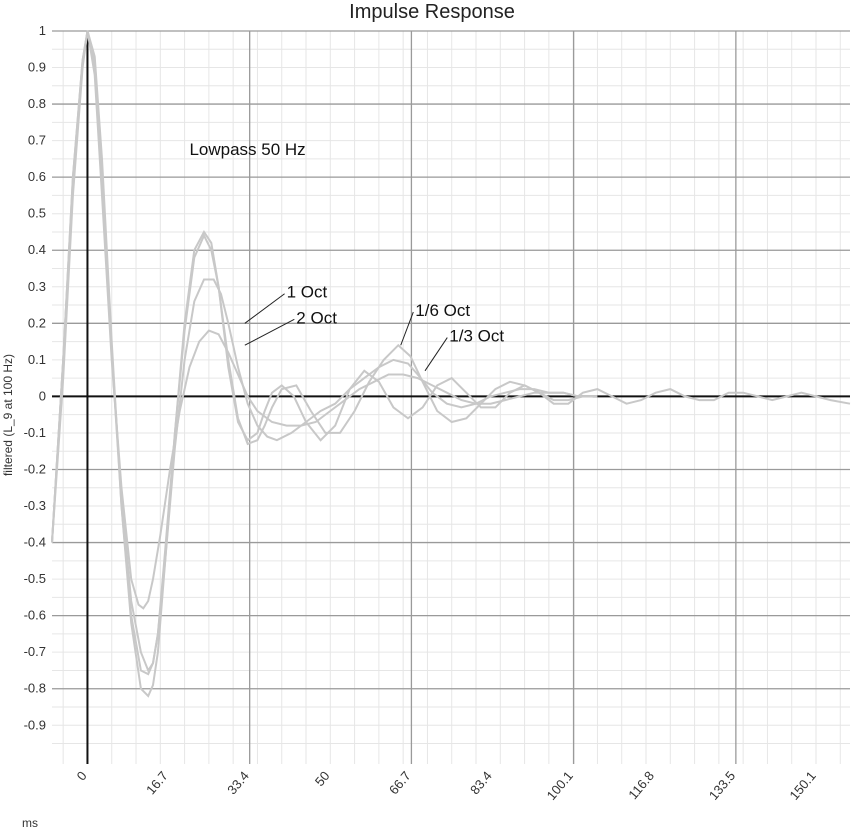 This screenshot has height=831, width=864. What do you see at coordinates (35, 542) in the screenshot?
I see `y-tick-label: -0.4` at bounding box center [35, 542].